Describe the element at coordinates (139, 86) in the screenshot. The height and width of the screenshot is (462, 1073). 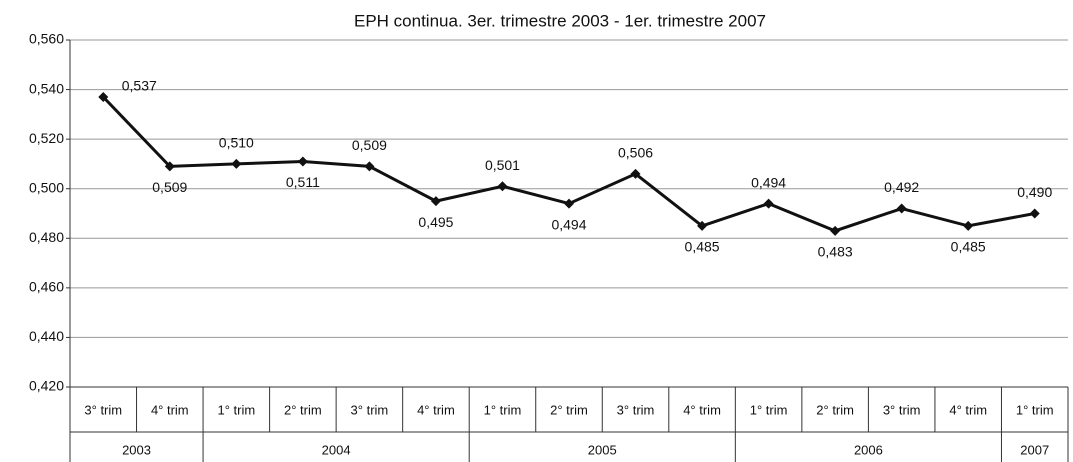
I see `data-label: 0,537` at that location.